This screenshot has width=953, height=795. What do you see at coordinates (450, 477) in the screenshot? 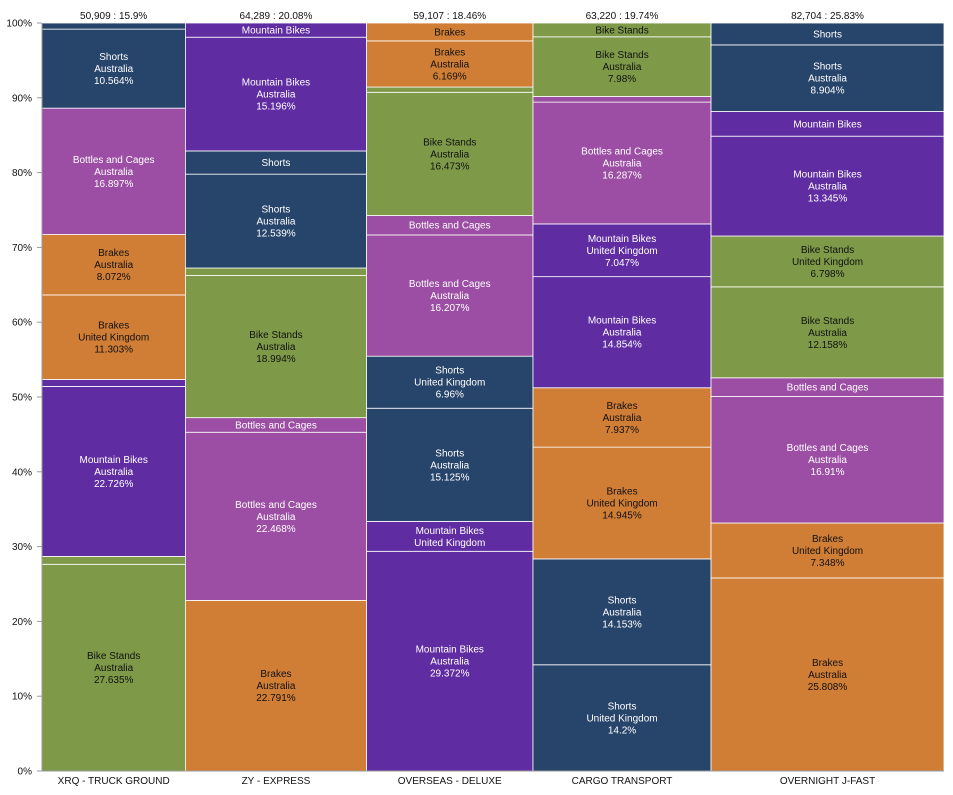
I see `segment-label: 15.125%` at bounding box center [450, 477].